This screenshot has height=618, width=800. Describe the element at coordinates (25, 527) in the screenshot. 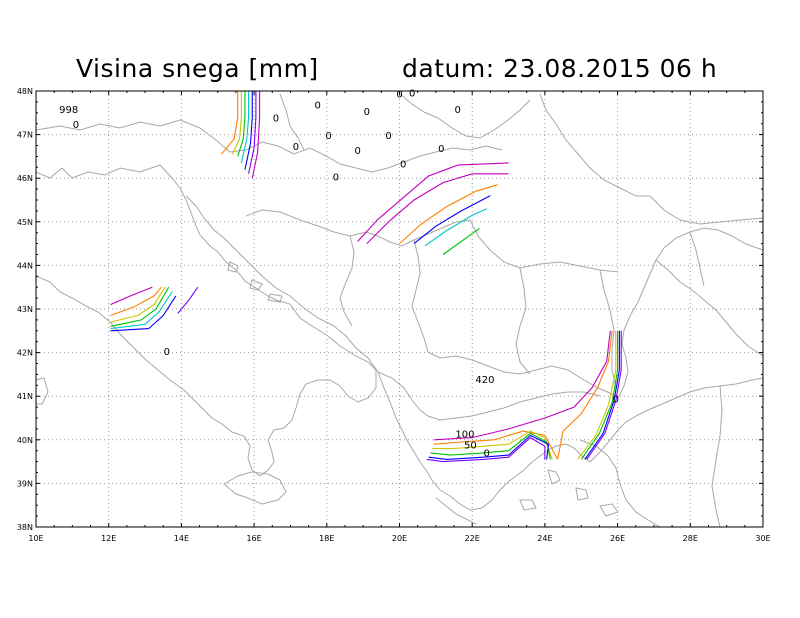

I see `y-tick-label: 38N` at that location.